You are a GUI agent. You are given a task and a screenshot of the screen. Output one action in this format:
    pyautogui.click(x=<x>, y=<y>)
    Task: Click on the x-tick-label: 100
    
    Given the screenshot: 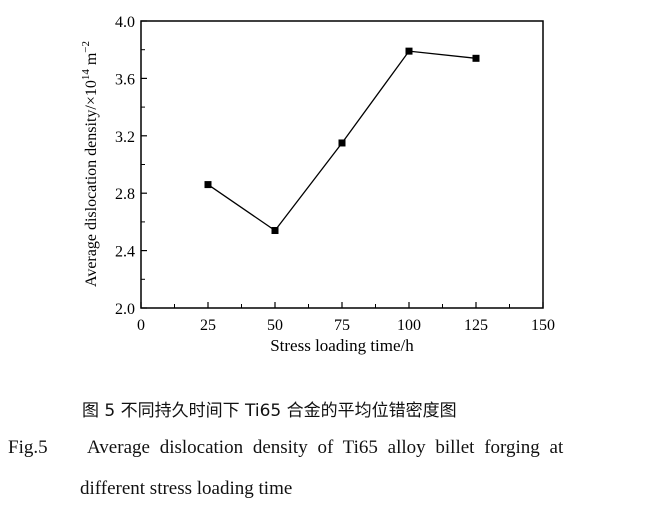 What is the action you would take?
    pyautogui.click(x=409, y=325)
    